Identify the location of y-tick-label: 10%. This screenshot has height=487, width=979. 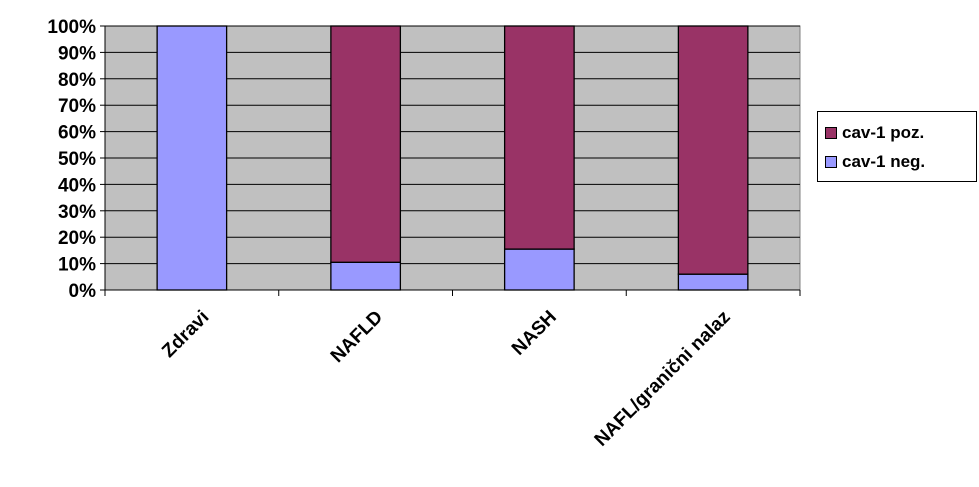
(77, 265).